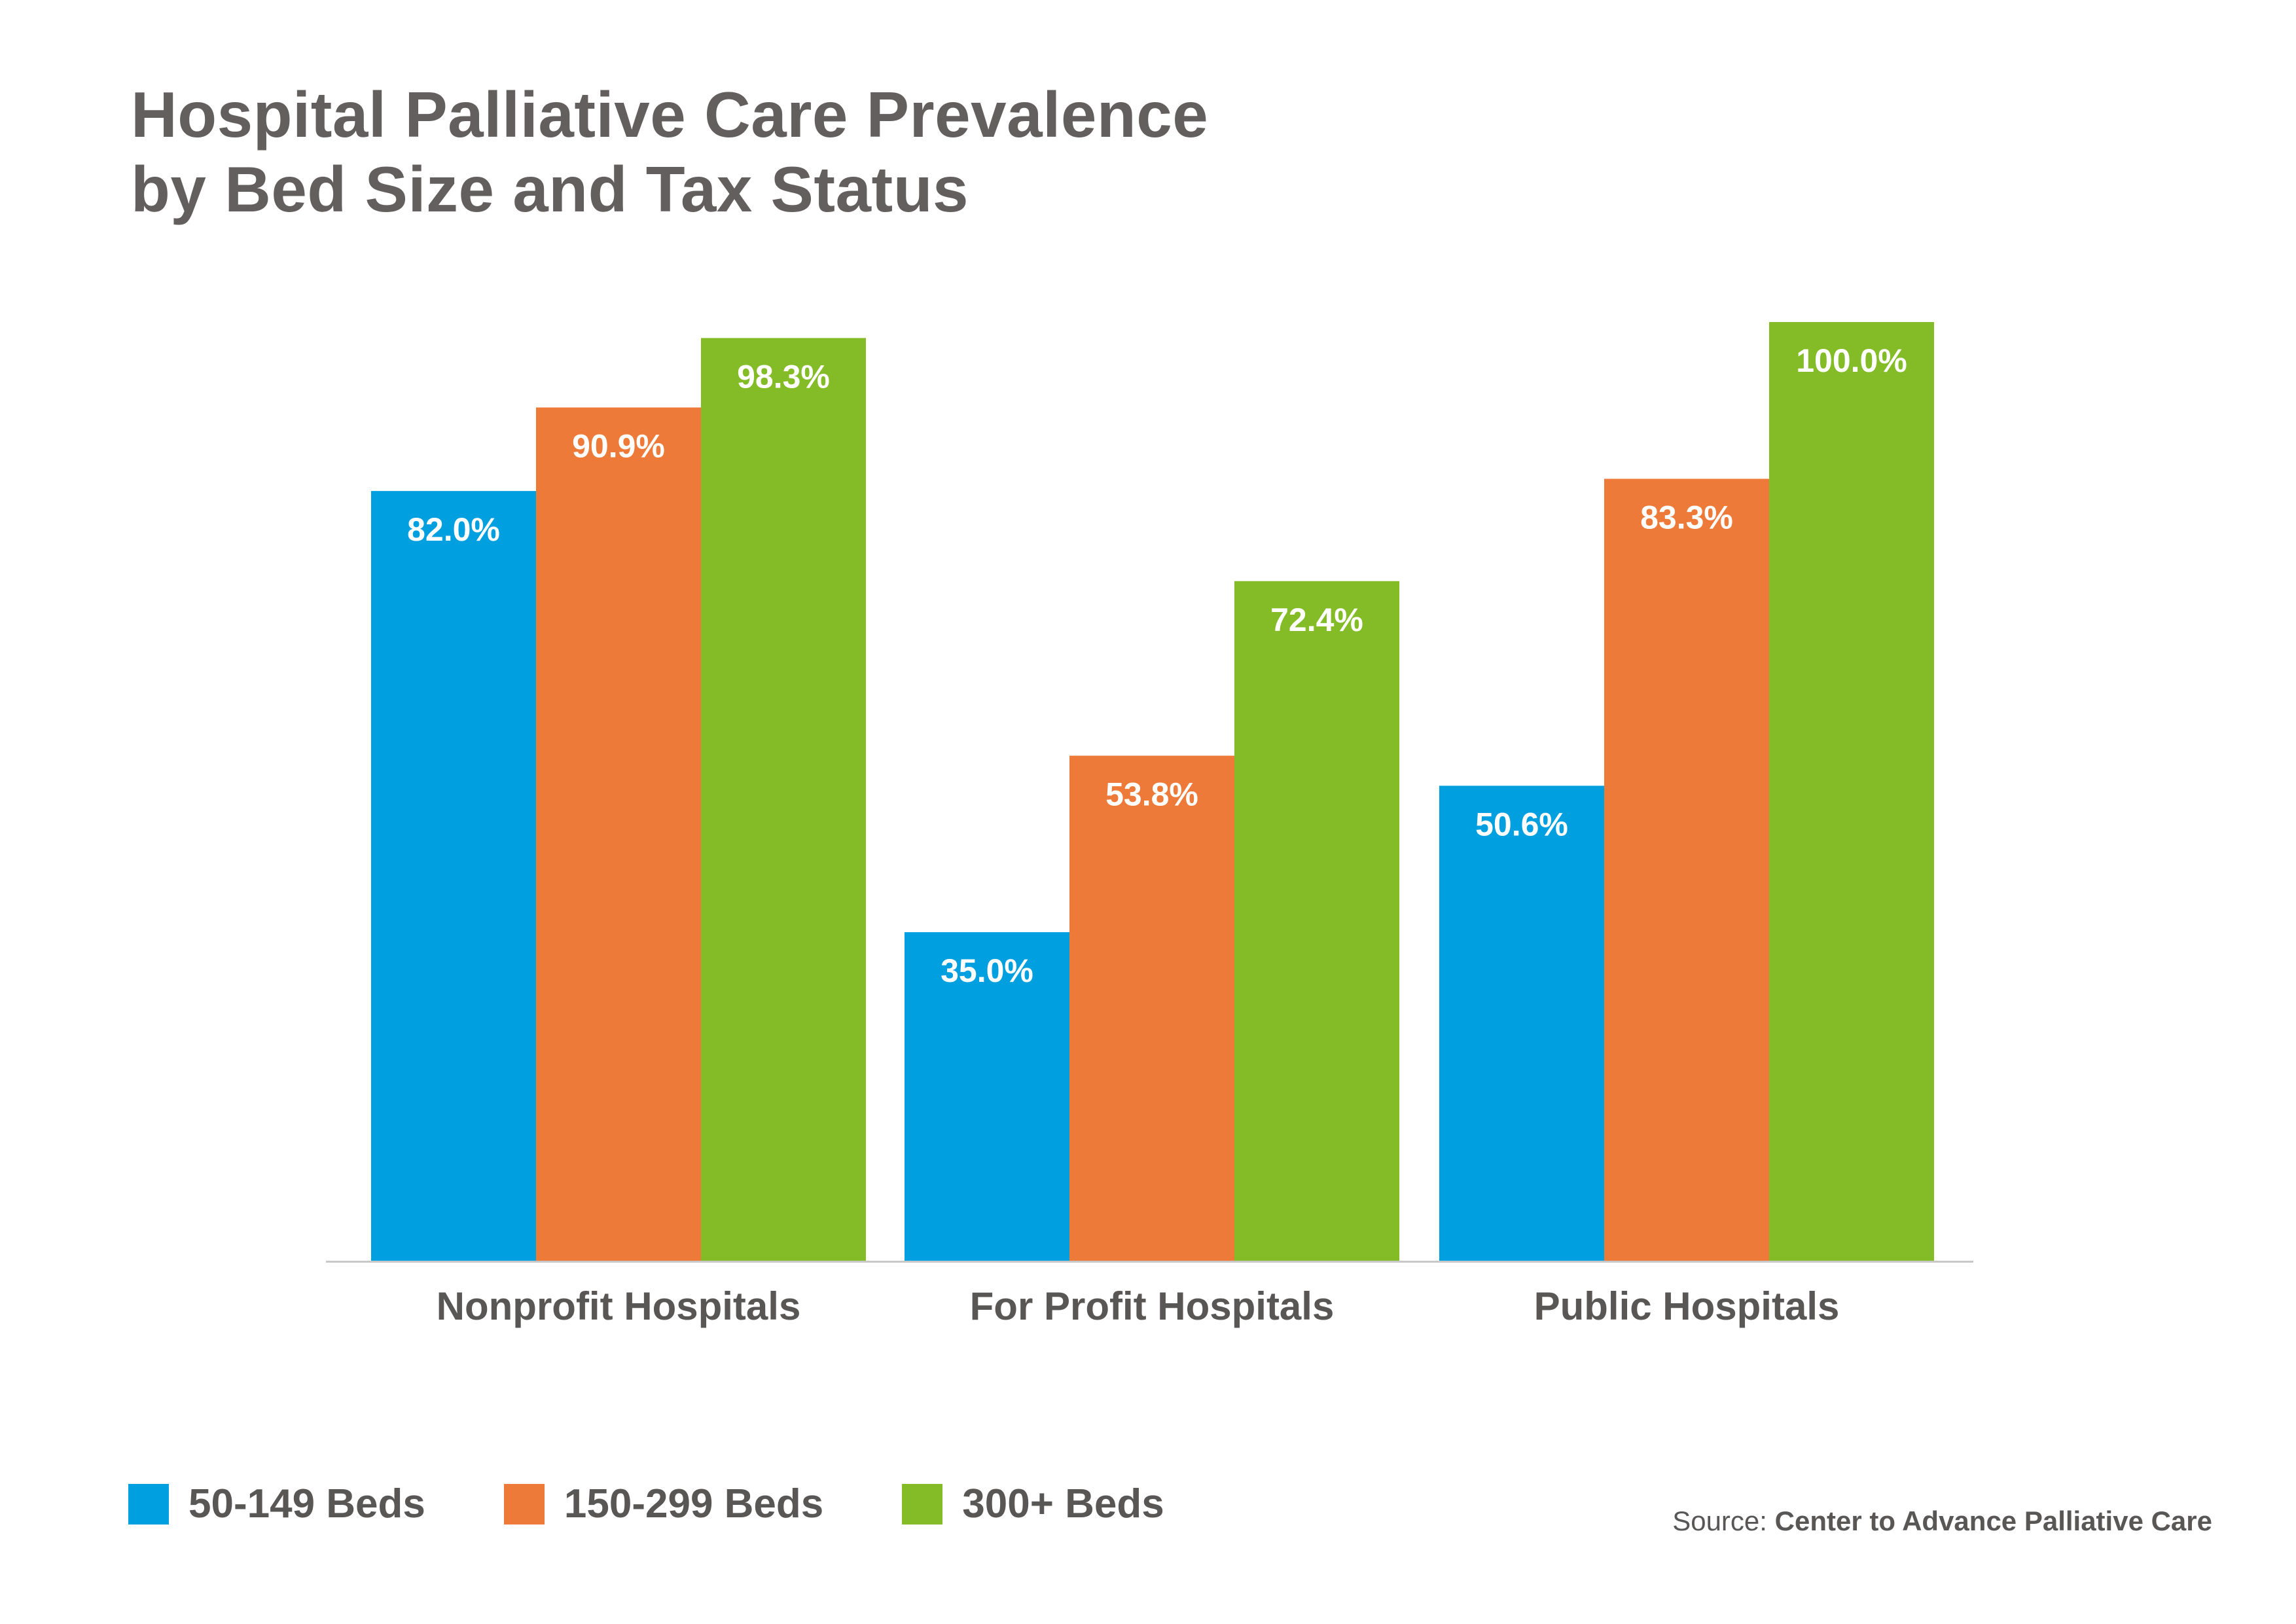  I want to click on data-label-nonprofit-hospitals-50-149-beds: 82.0%, so click(453, 529).